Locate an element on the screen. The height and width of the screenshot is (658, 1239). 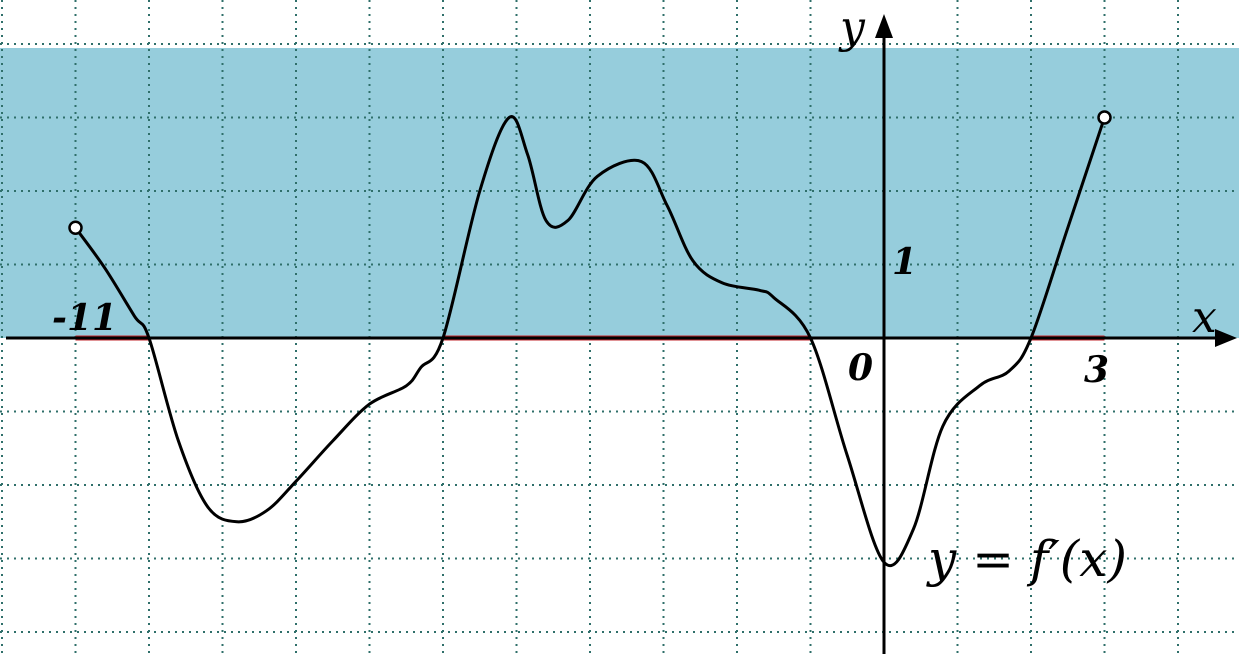
x-axis-arrow-icon is located at coordinates (1226, 338).